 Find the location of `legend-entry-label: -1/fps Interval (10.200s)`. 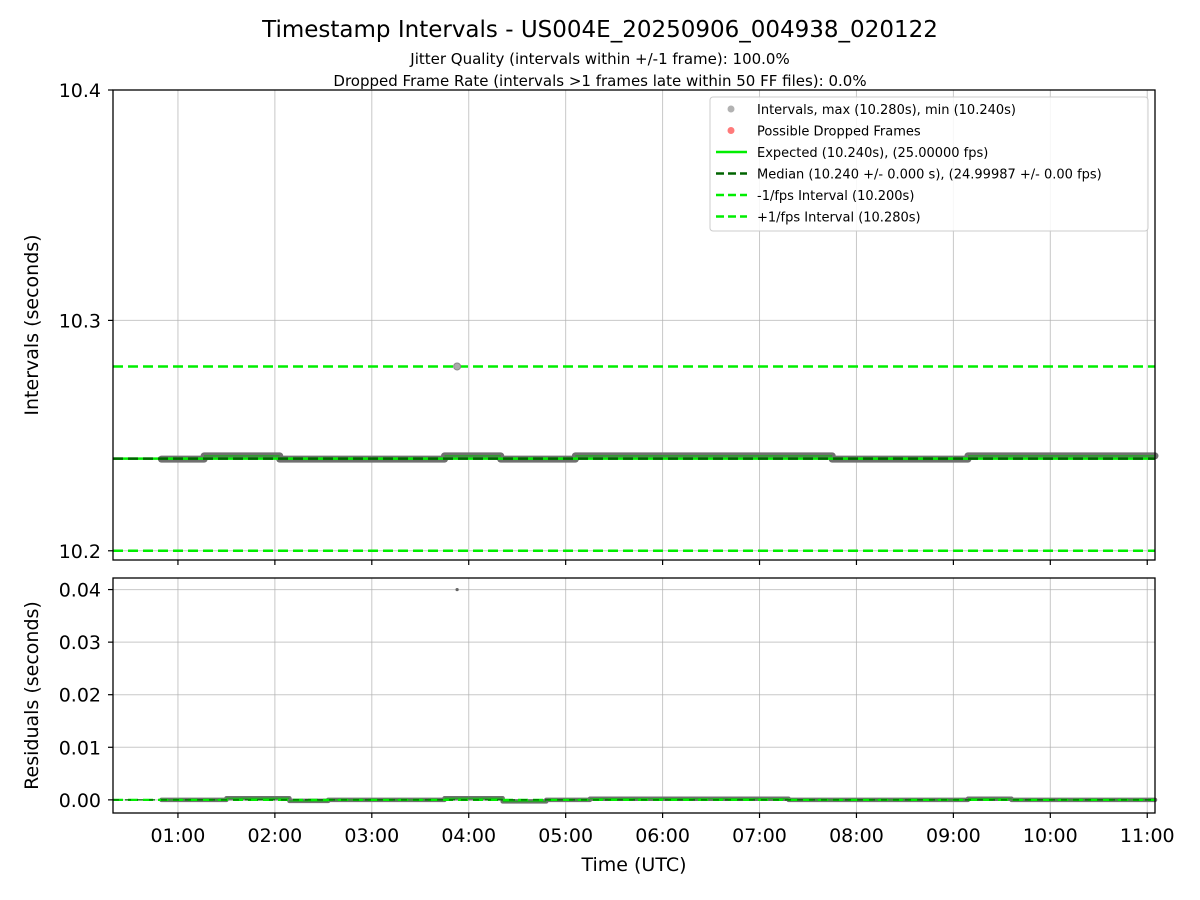

legend-entry-label: -1/fps Interval (10.200s) is located at coordinates (835, 196).